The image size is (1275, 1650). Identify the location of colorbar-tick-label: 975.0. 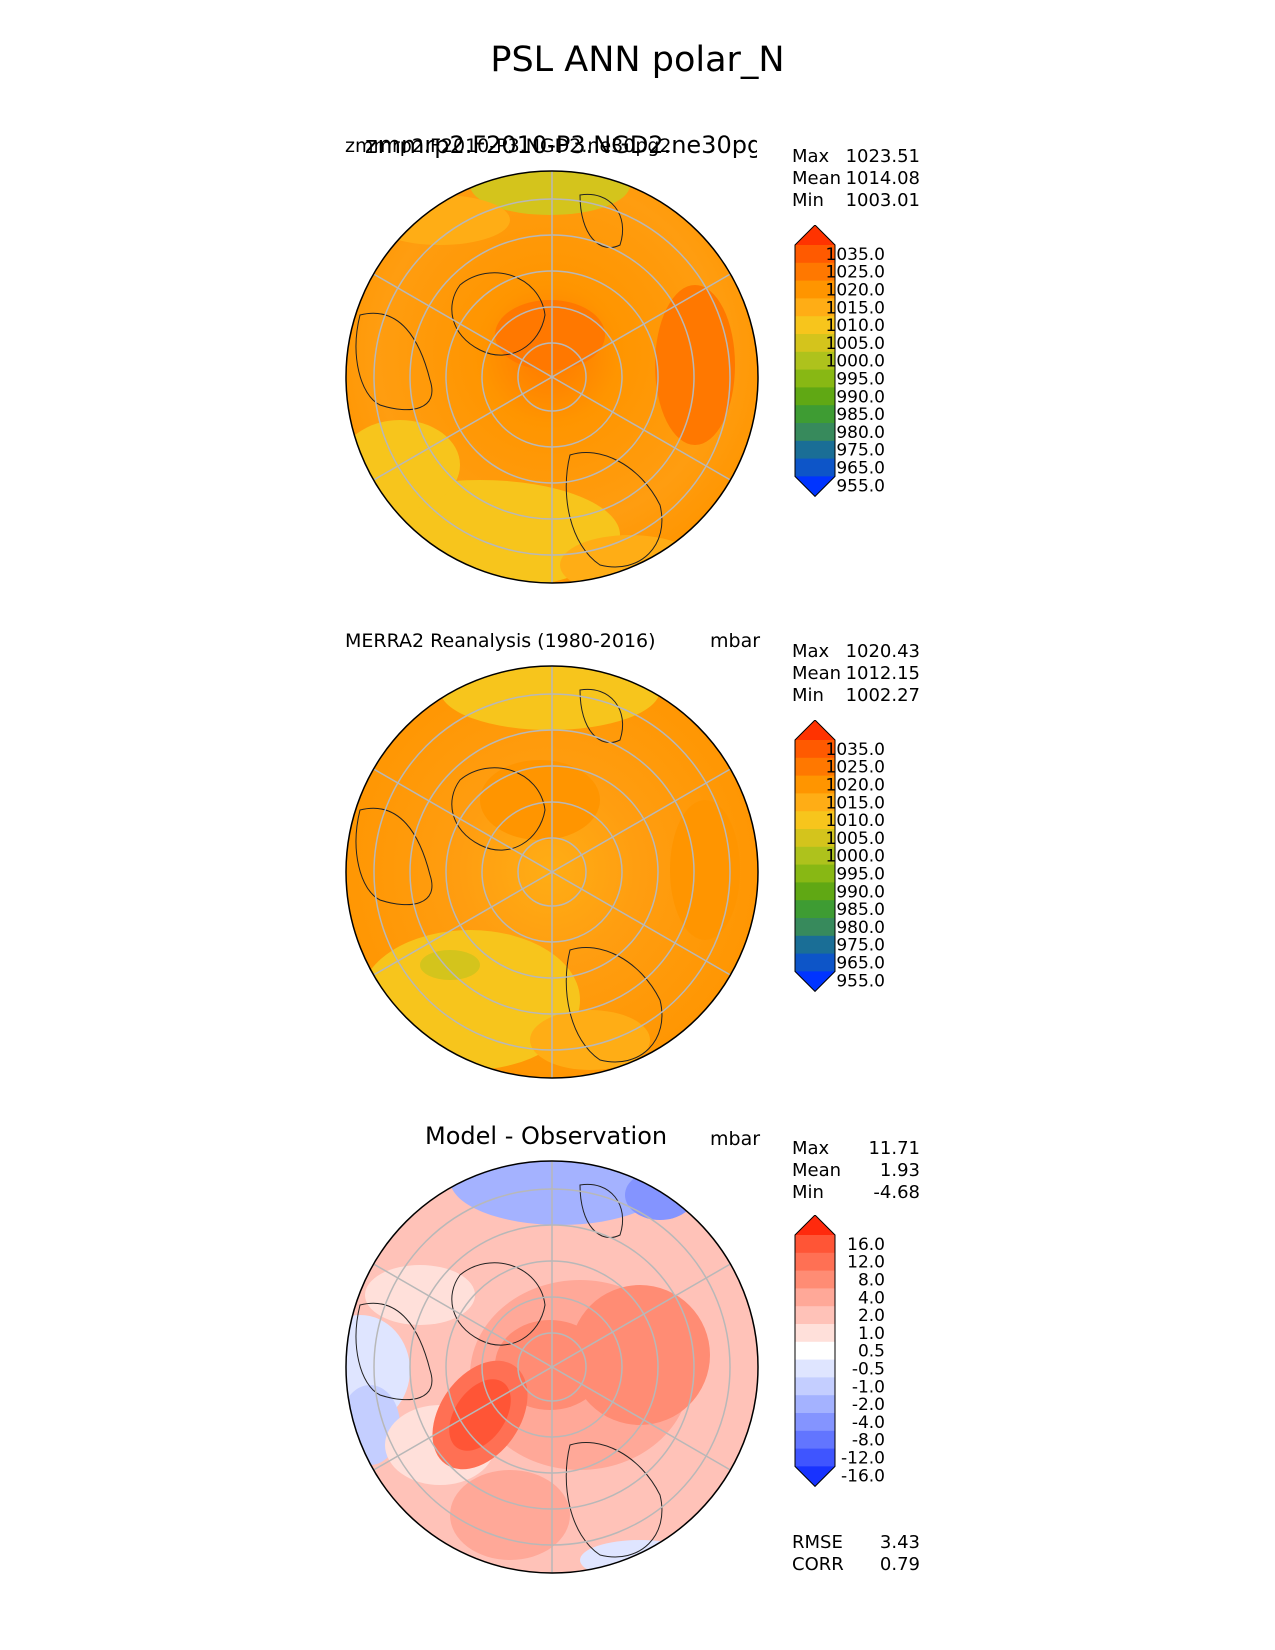
(860, 946).